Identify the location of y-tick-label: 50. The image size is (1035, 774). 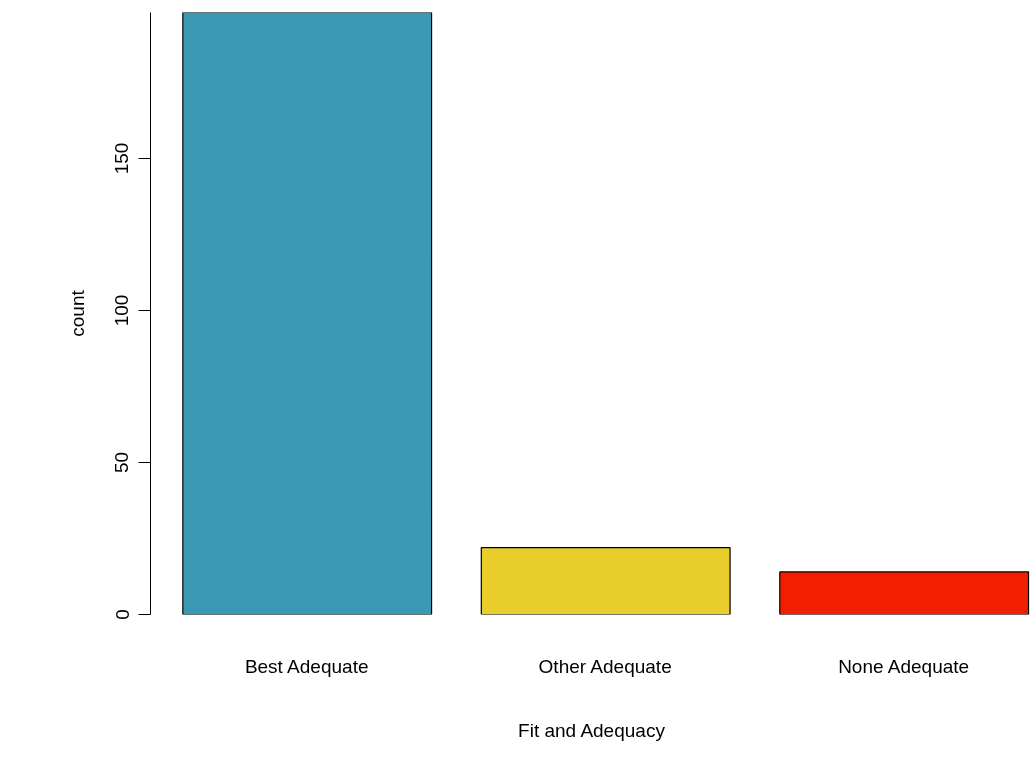
(122, 462).